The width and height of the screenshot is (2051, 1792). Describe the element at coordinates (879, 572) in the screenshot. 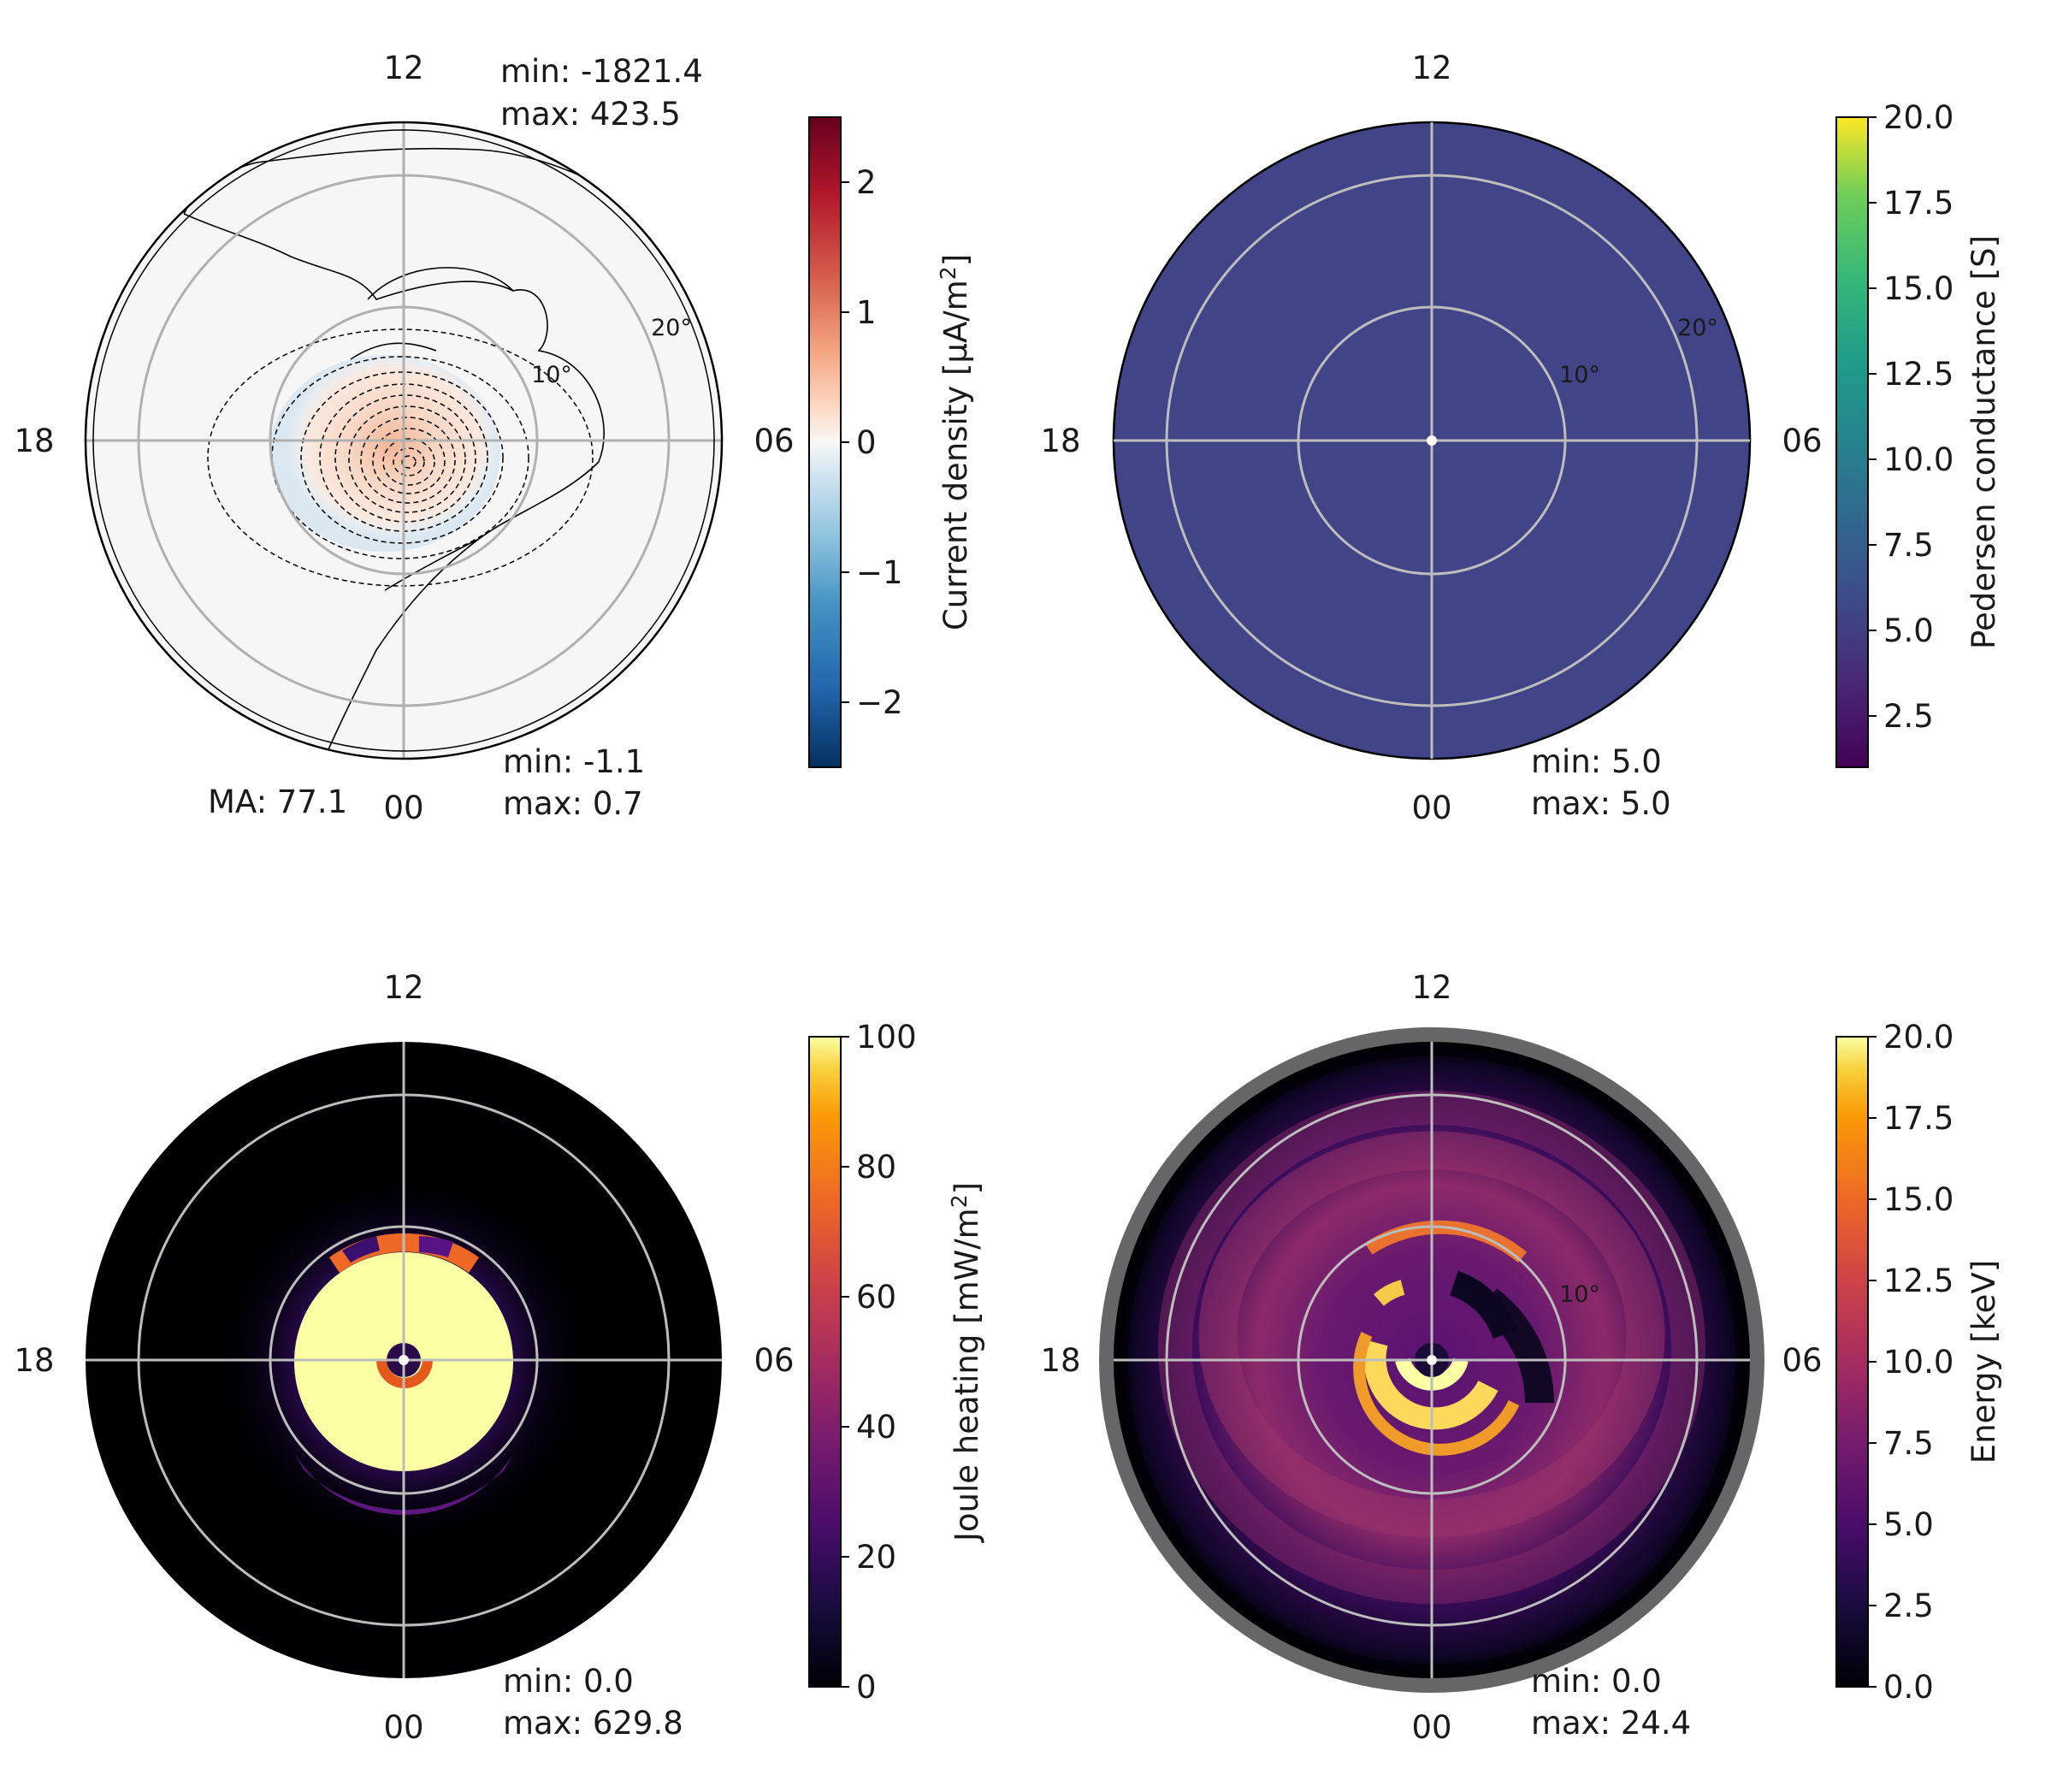

I see `colorbar-tick-label: −1` at that location.